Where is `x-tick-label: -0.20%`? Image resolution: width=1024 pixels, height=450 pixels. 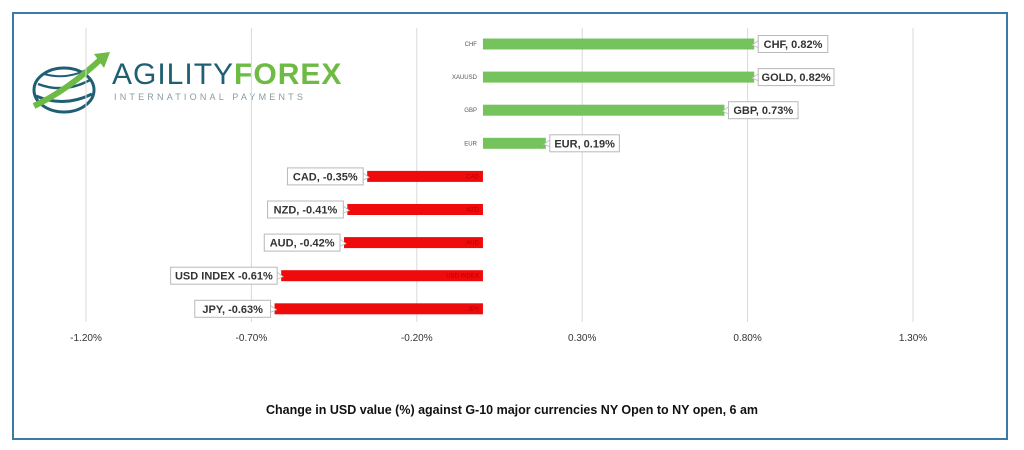
x-tick-label: -0.20% is located at coordinates (417, 338).